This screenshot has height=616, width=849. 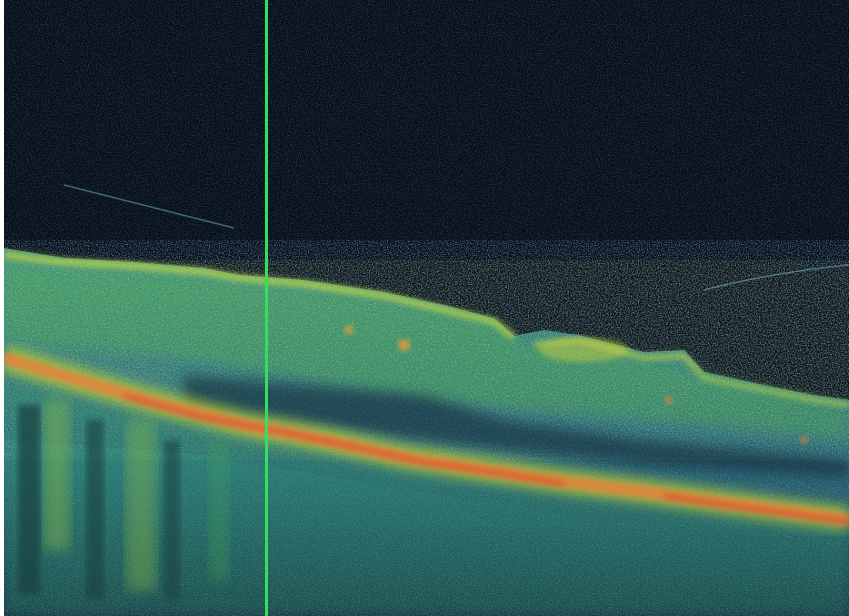 I want to click on scan-position-line, so click(x=266, y=308).